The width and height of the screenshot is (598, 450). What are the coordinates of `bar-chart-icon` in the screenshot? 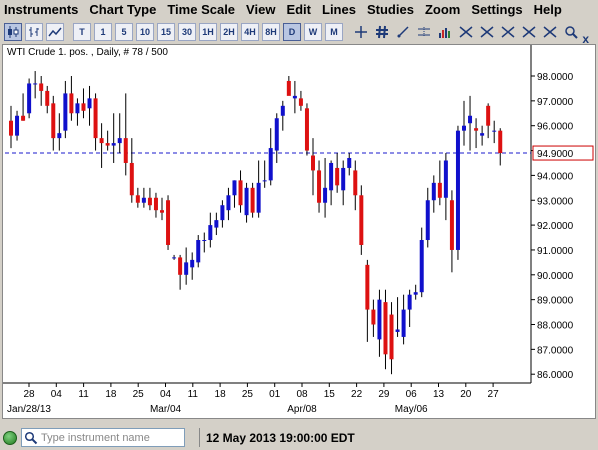 It's located at (34, 32).